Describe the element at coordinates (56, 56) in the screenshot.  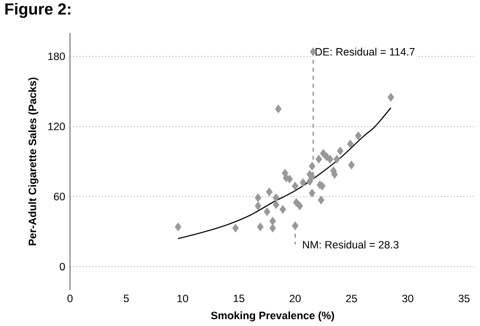
I see `y-tick-label: 180` at that location.